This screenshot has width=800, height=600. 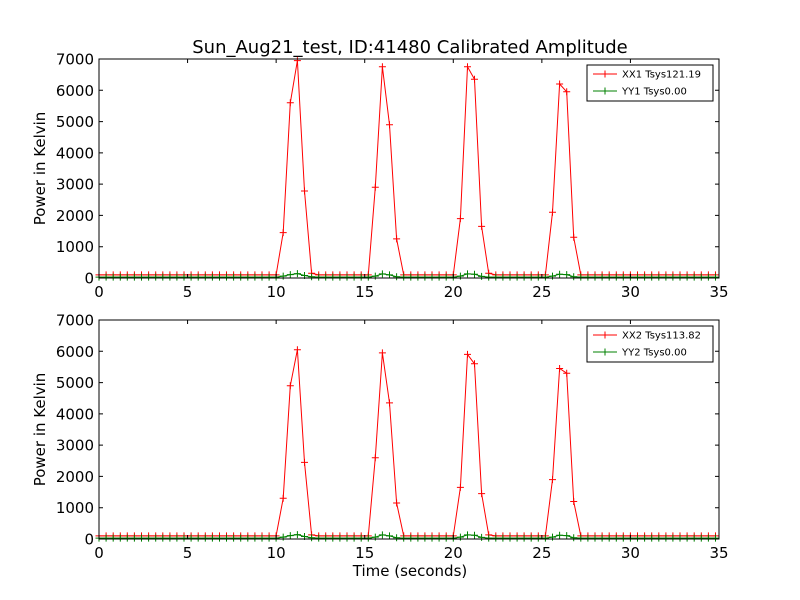 What do you see at coordinates (75, 352) in the screenshot?
I see `y-tick-label: 6000` at bounding box center [75, 352].